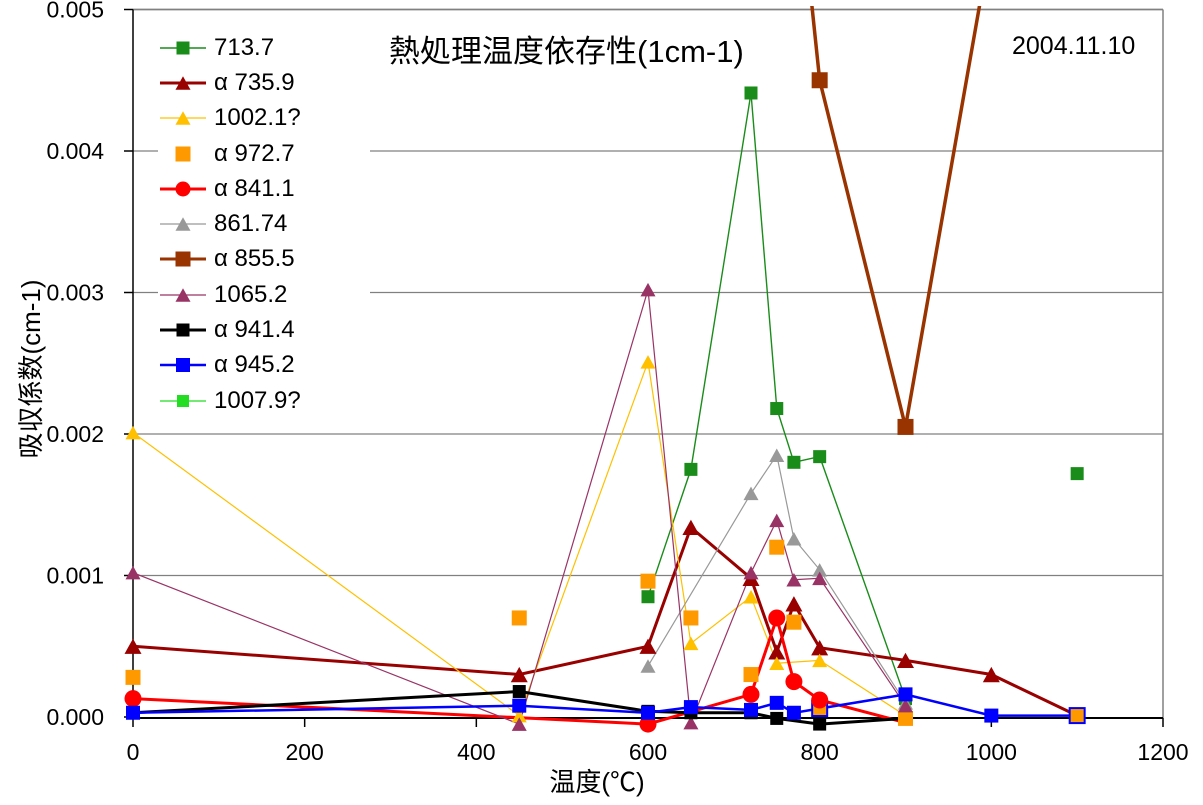 This screenshot has width=1203, height=805. Describe the element at coordinates (251, 294) in the screenshot. I see `legend-label: 1065.2` at that location.